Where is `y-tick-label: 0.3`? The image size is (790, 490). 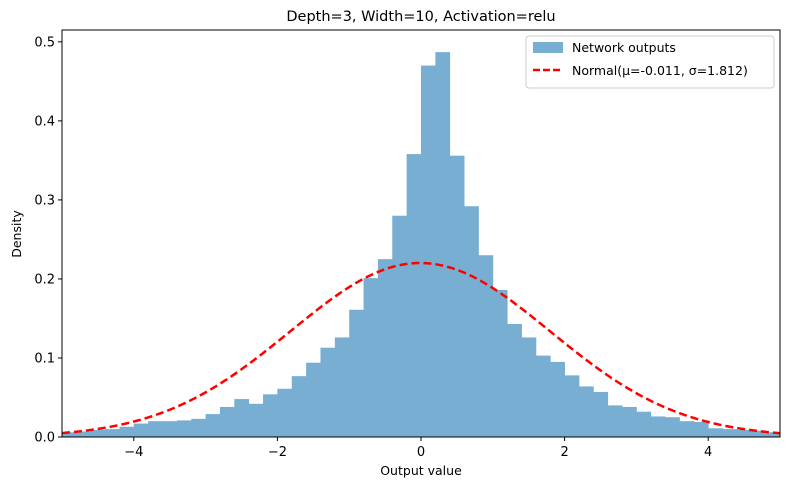
y-tick-label: 0.3 is located at coordinates (44, 200).